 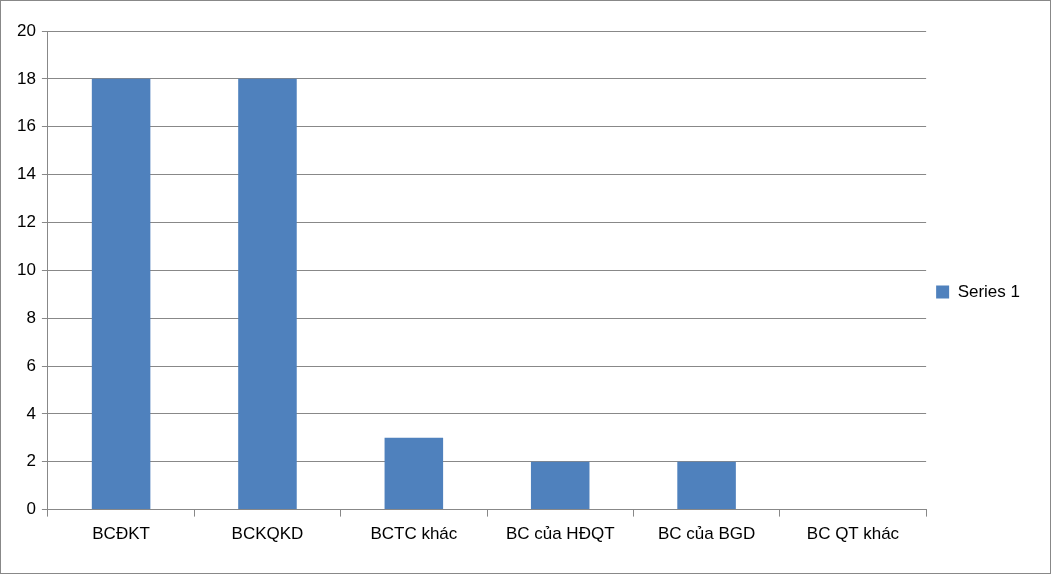 I want to click on x-tick-label: BCTC khác, so click(x=414, y=534).